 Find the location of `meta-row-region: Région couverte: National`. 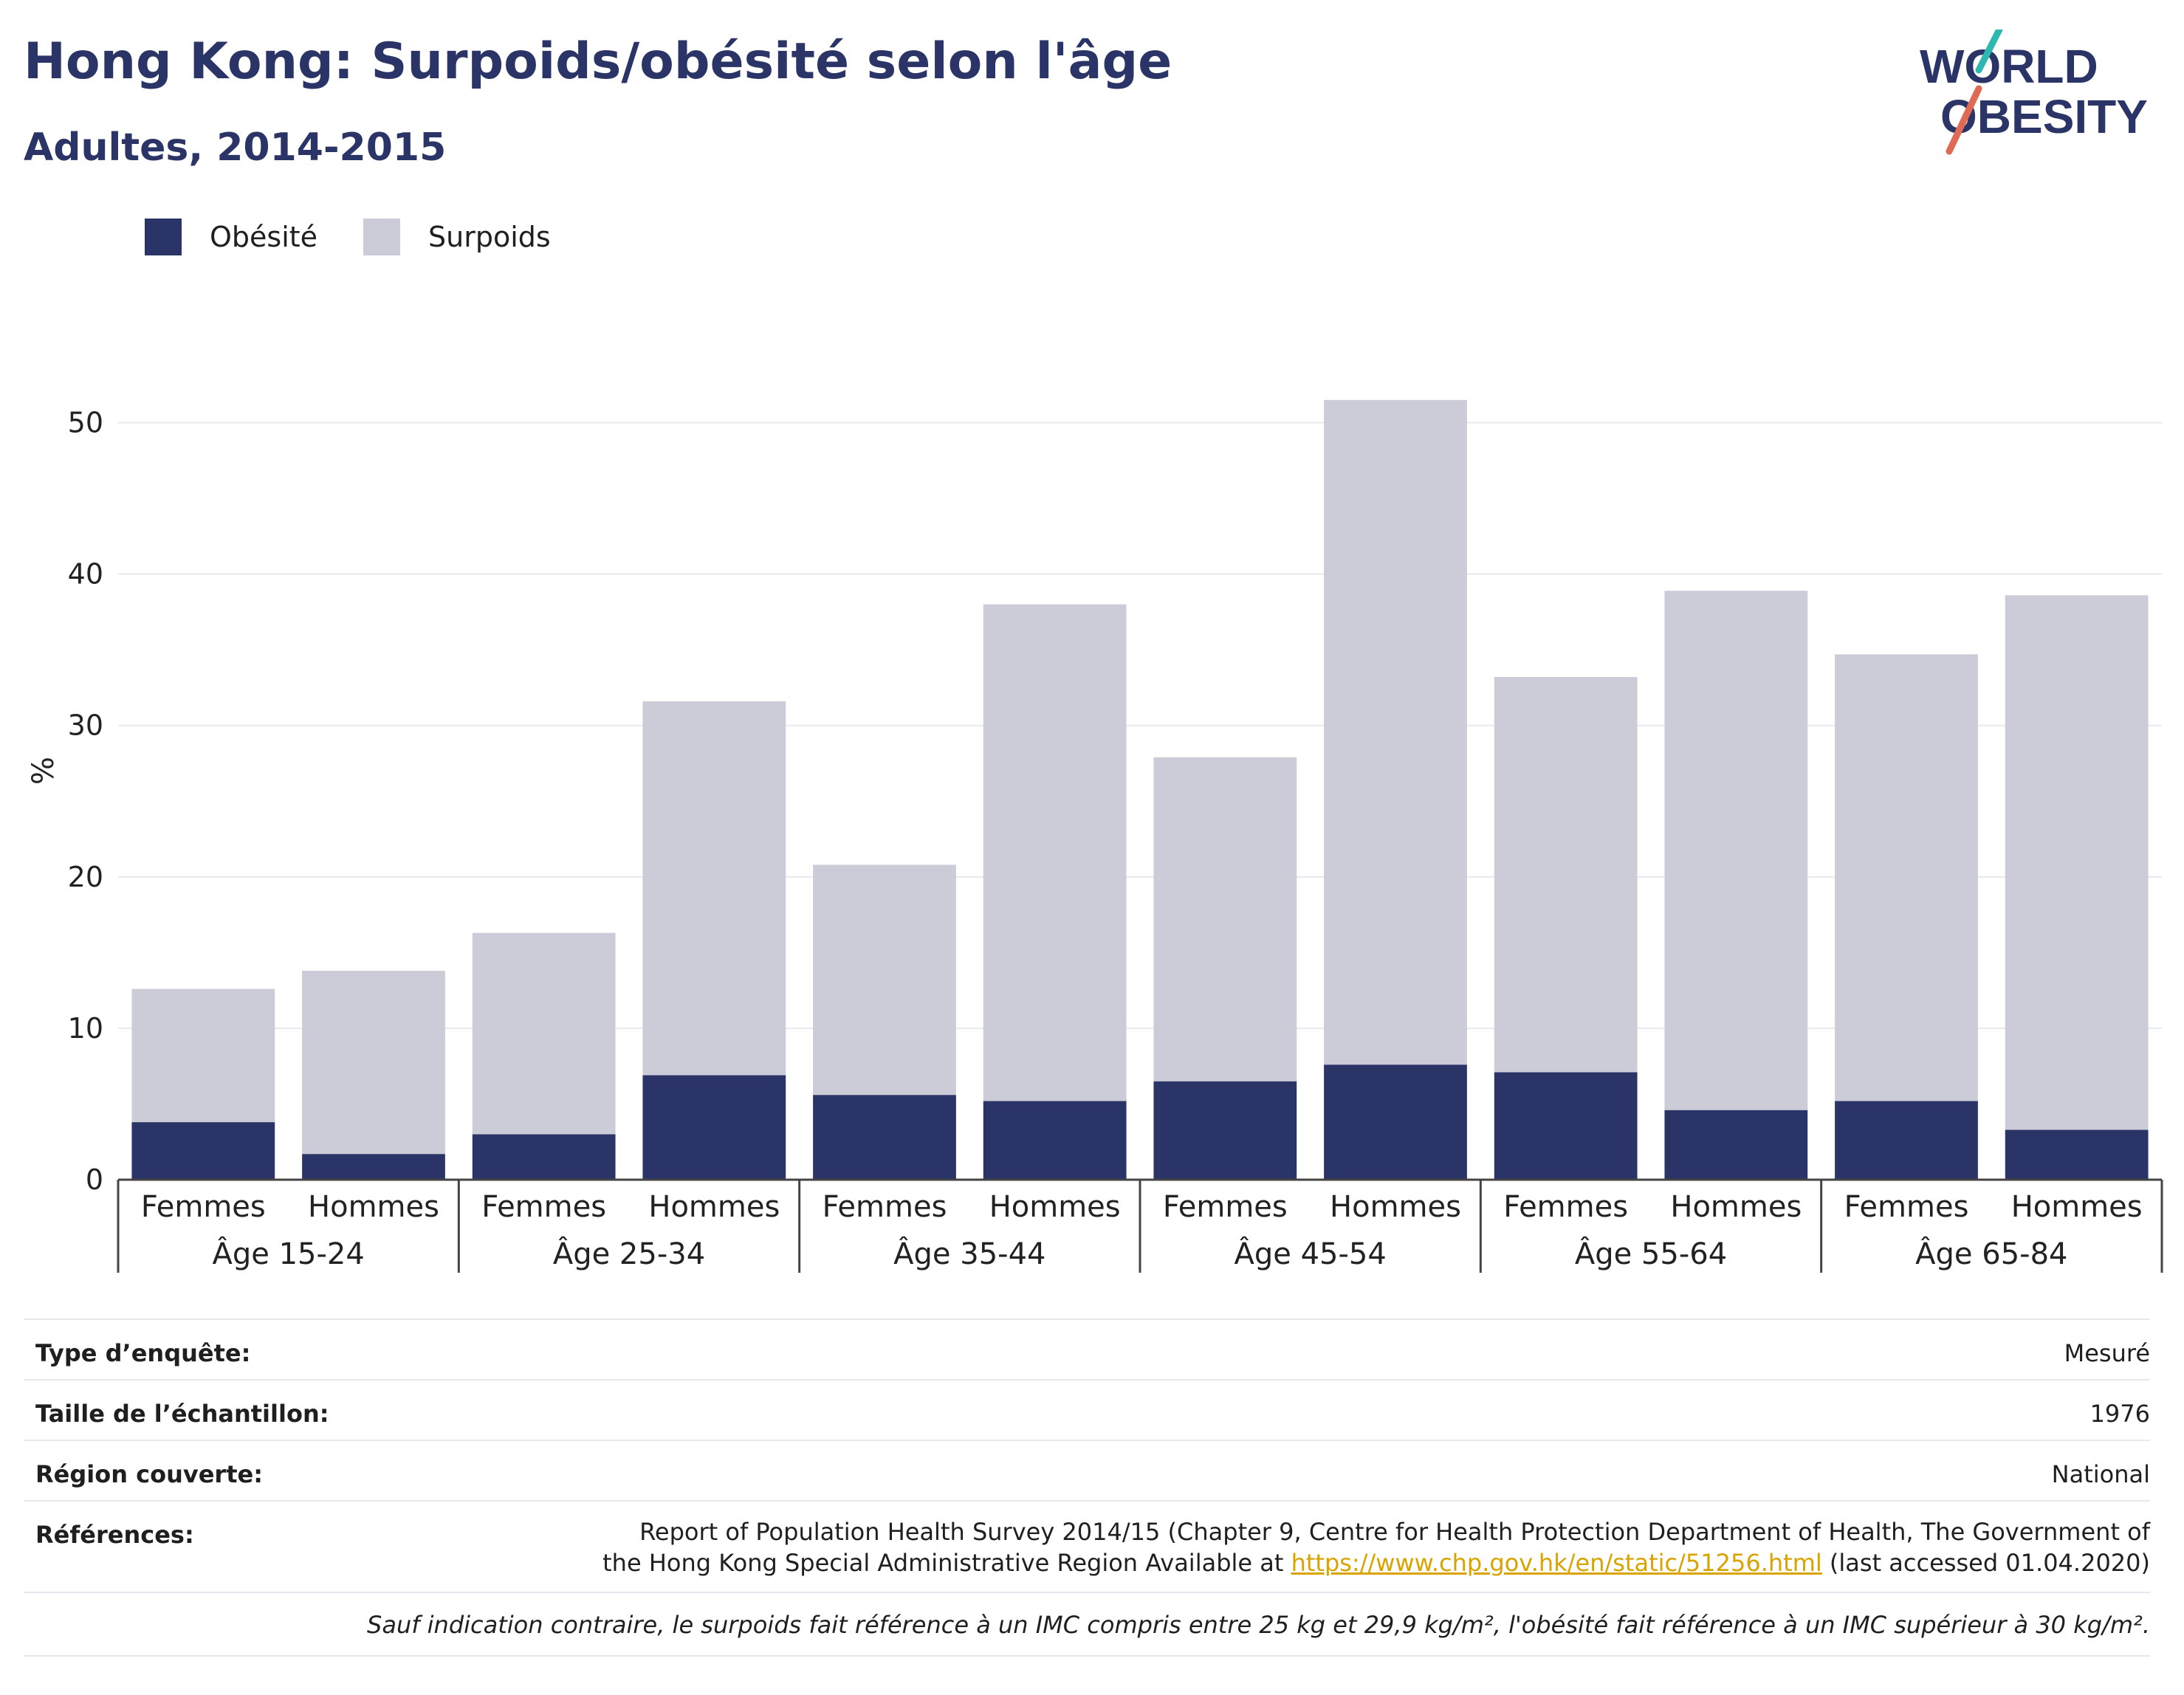

meta-row-region: Région couverte: National is located at coordinates (1087, 1471).